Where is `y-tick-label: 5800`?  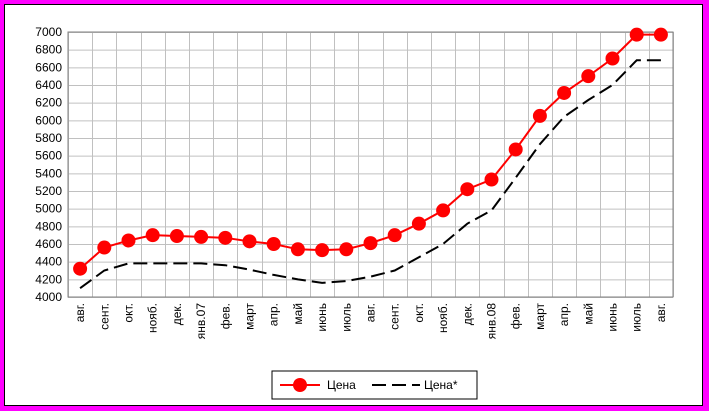 y-tick-label: 5800 is located at coordinates (48, 138).